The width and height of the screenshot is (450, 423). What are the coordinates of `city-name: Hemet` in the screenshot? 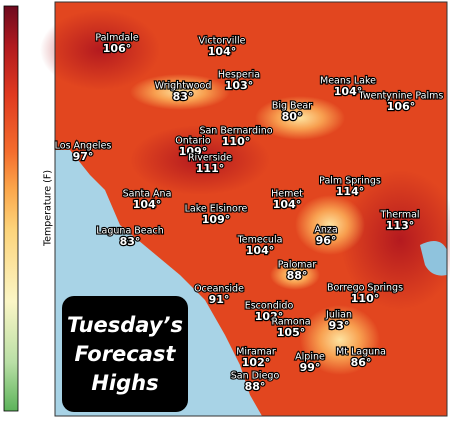 It's located at (287, 194).